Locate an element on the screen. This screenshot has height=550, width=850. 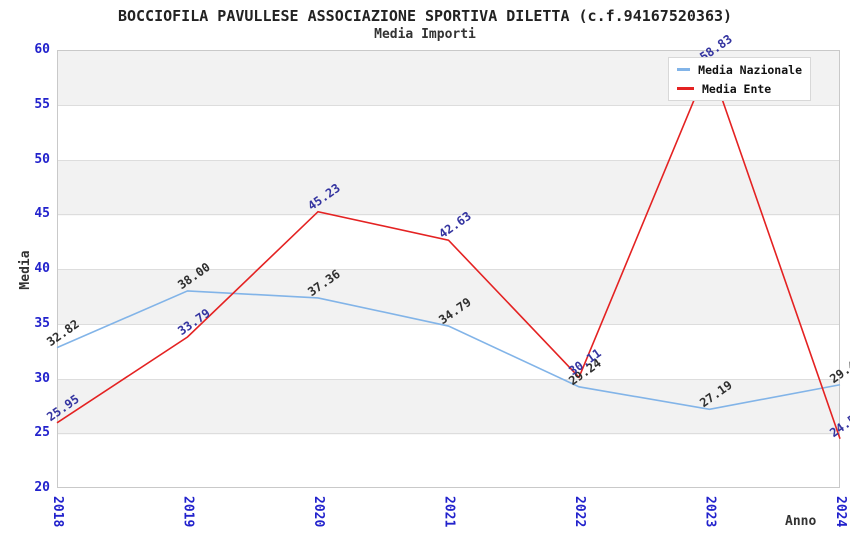
legend-item-media-nazionale: Media Nazionale is located at coordinates (739, 70).